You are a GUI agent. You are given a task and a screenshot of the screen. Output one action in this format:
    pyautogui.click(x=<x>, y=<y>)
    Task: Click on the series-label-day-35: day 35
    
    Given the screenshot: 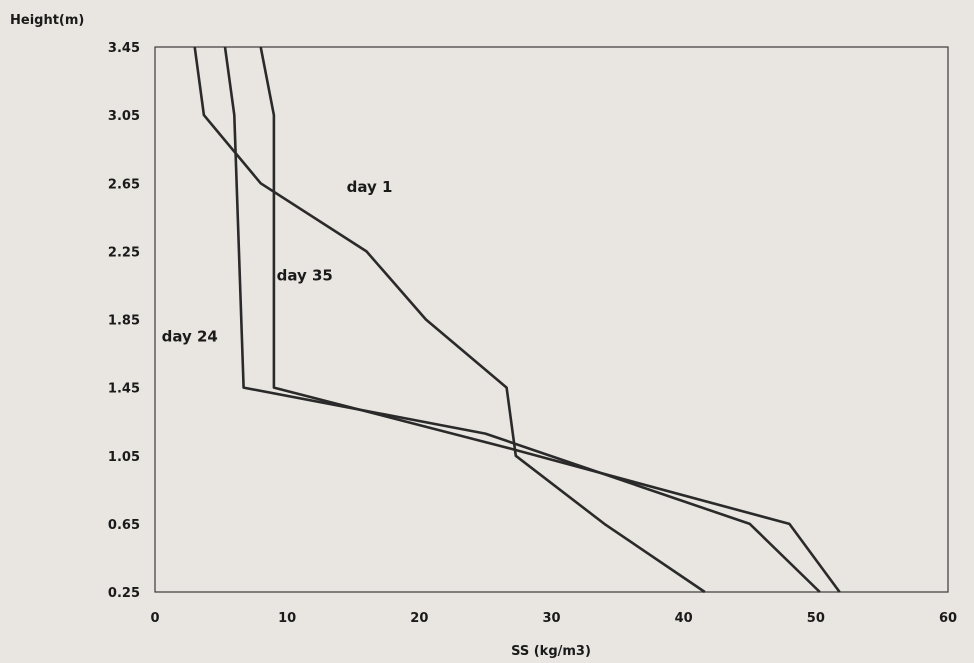 What is the action you would take?
    pyautogui.click(x=305, y=275)
    